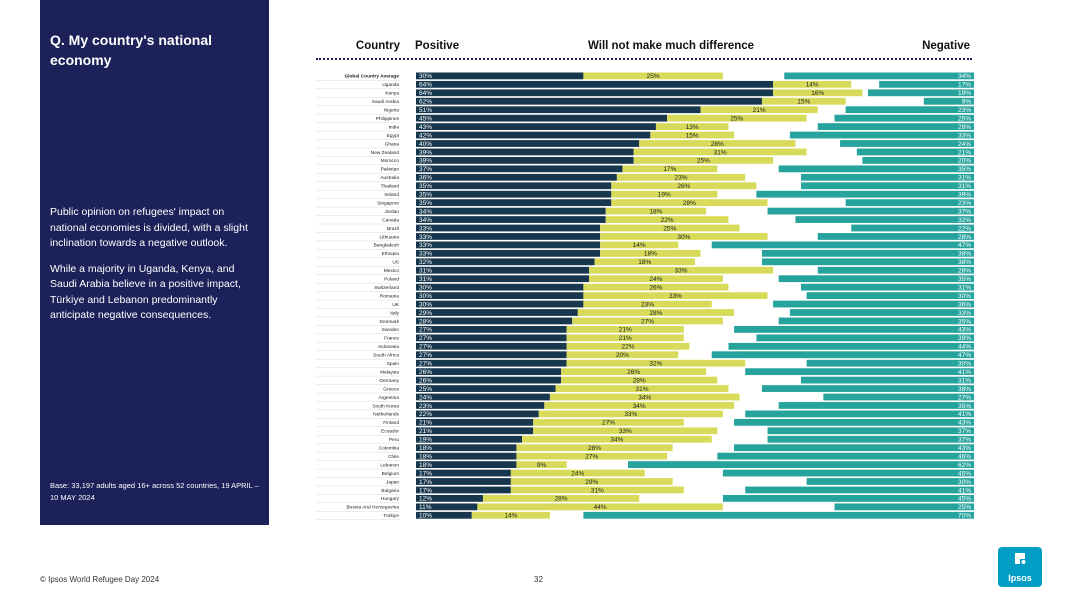 The width and height of the screenshot is (1080, 607). Describe the element at coordinates (964, 456) in the screenshot. I see `value-label-negative: 46%` at that location.